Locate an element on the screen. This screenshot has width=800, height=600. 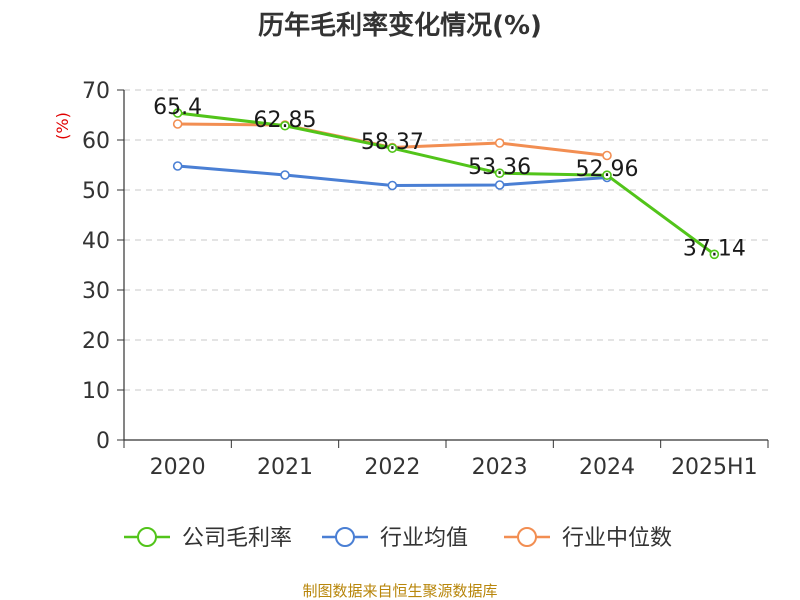
legend: 公司毛利率 行业均值 行业中位数 is located at coordinates (398, 538).